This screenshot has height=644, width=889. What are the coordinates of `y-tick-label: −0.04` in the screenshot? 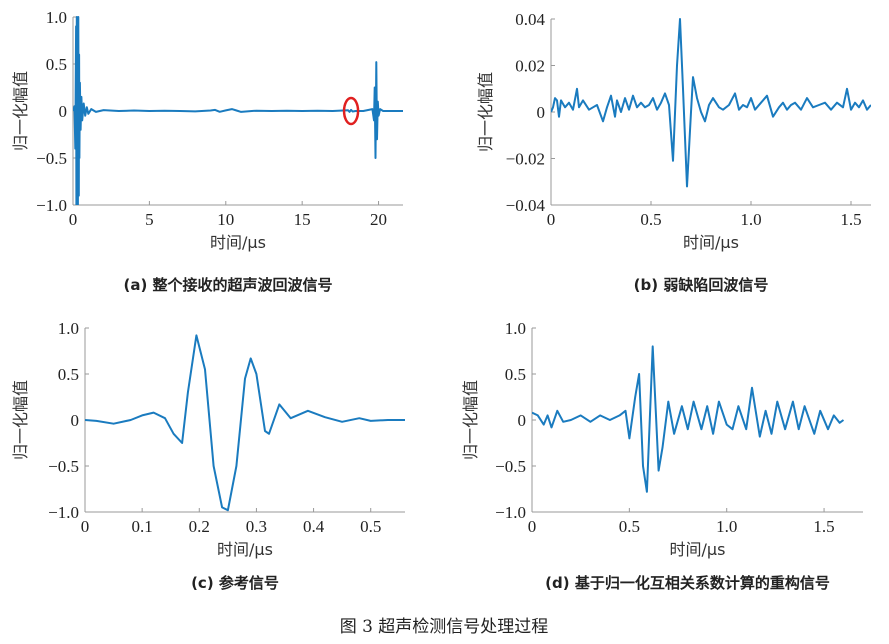 It's located at (526, 205).